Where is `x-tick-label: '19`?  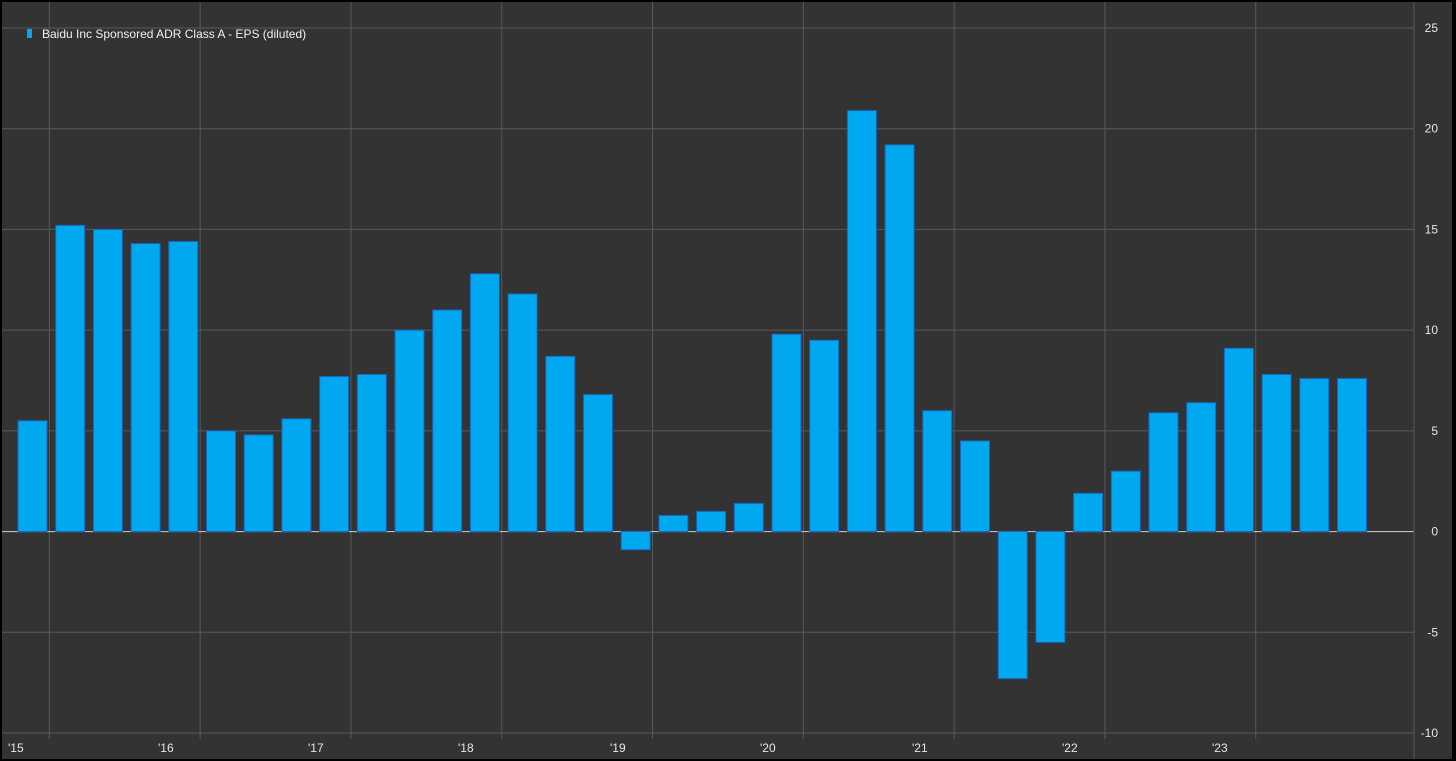
x-tick-label: '19 is located at coordinates (618, 748).